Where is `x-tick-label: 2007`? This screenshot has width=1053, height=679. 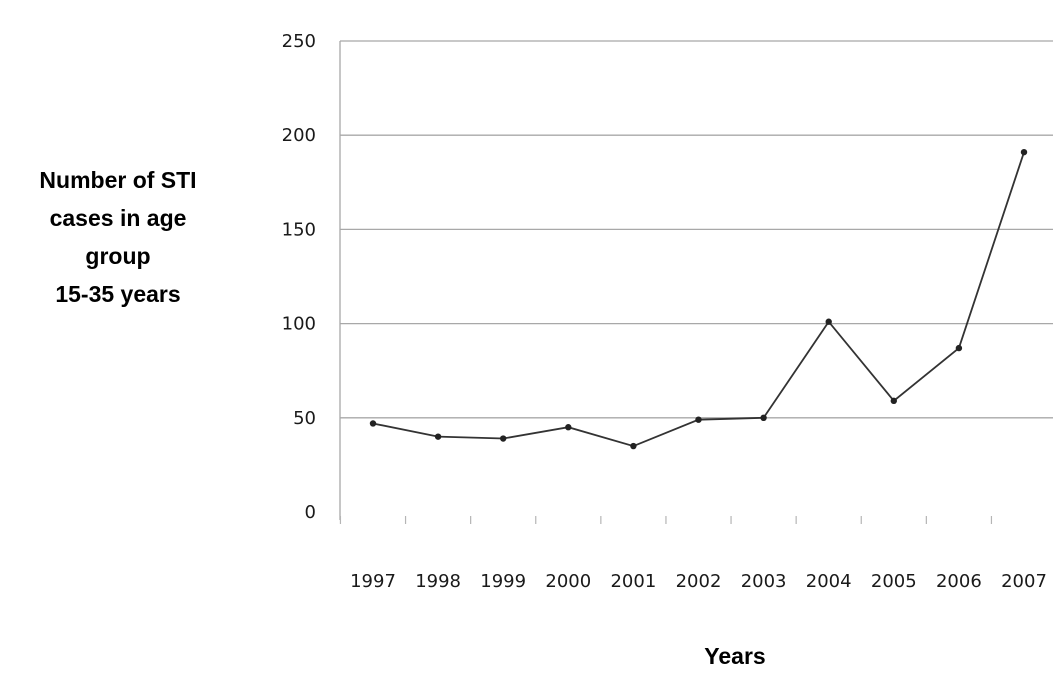
x-tick-label: 2007 is located at coordinates (1024, 581).